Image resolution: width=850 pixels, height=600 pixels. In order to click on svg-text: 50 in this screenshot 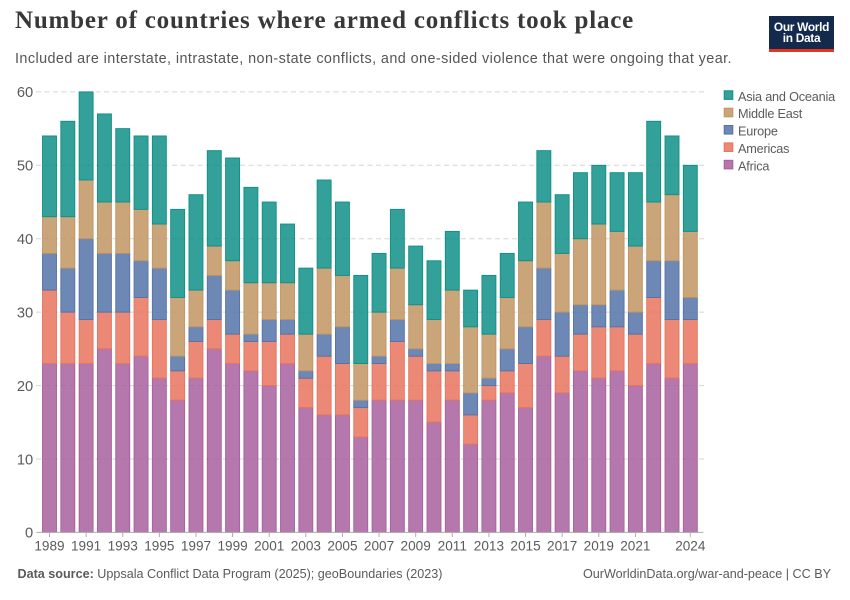, I will do `click(25, 167)`.